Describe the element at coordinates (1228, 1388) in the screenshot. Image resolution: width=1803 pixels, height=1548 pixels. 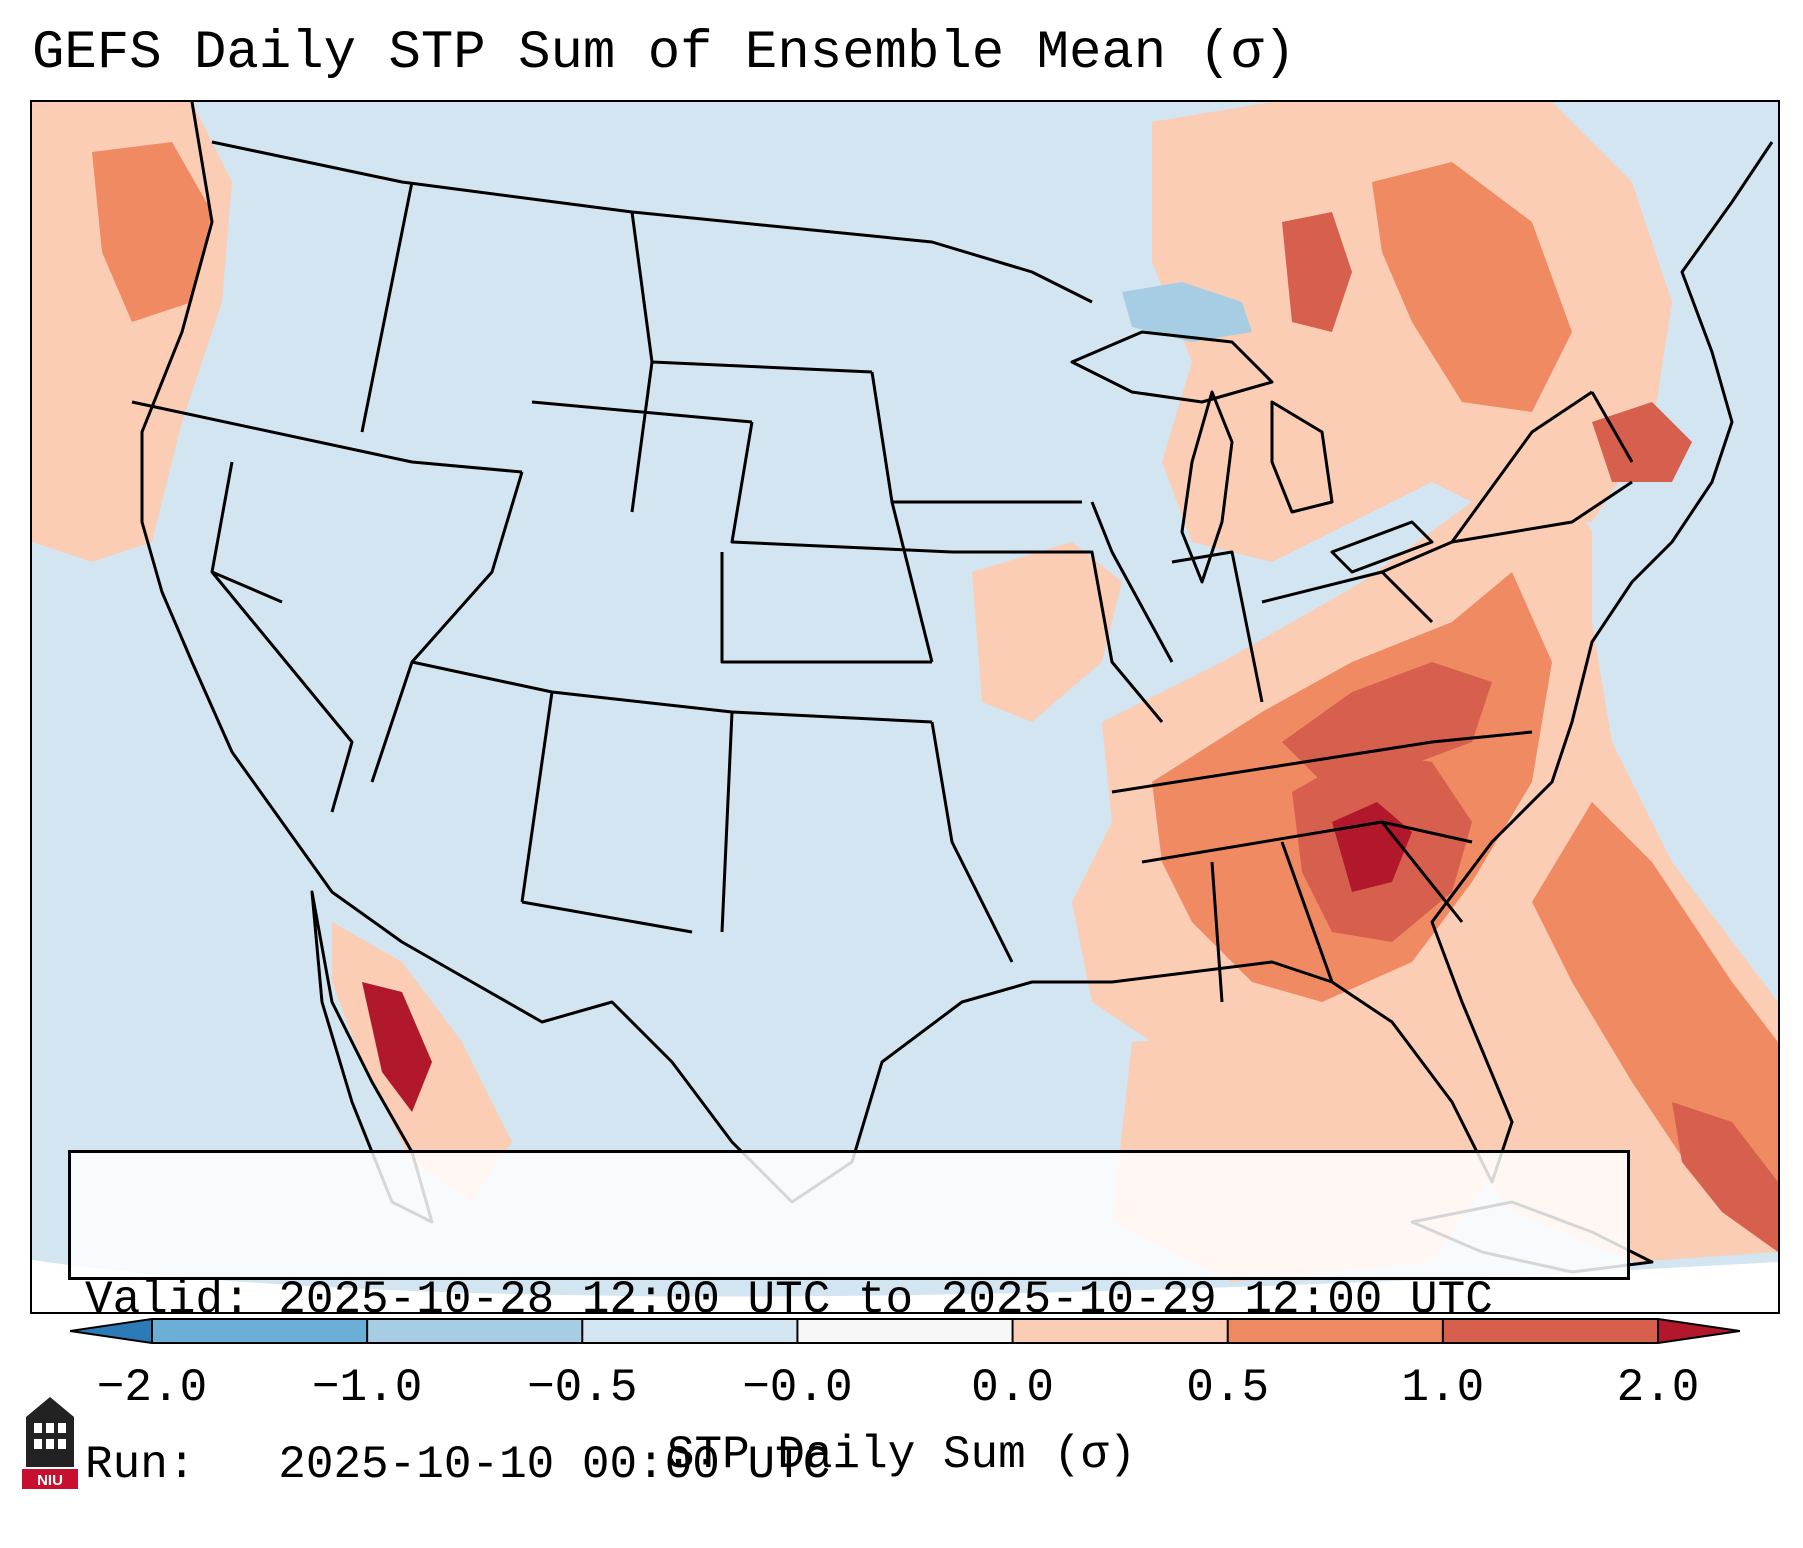
I see `colorbar-tick-label: 0.5` at that location.